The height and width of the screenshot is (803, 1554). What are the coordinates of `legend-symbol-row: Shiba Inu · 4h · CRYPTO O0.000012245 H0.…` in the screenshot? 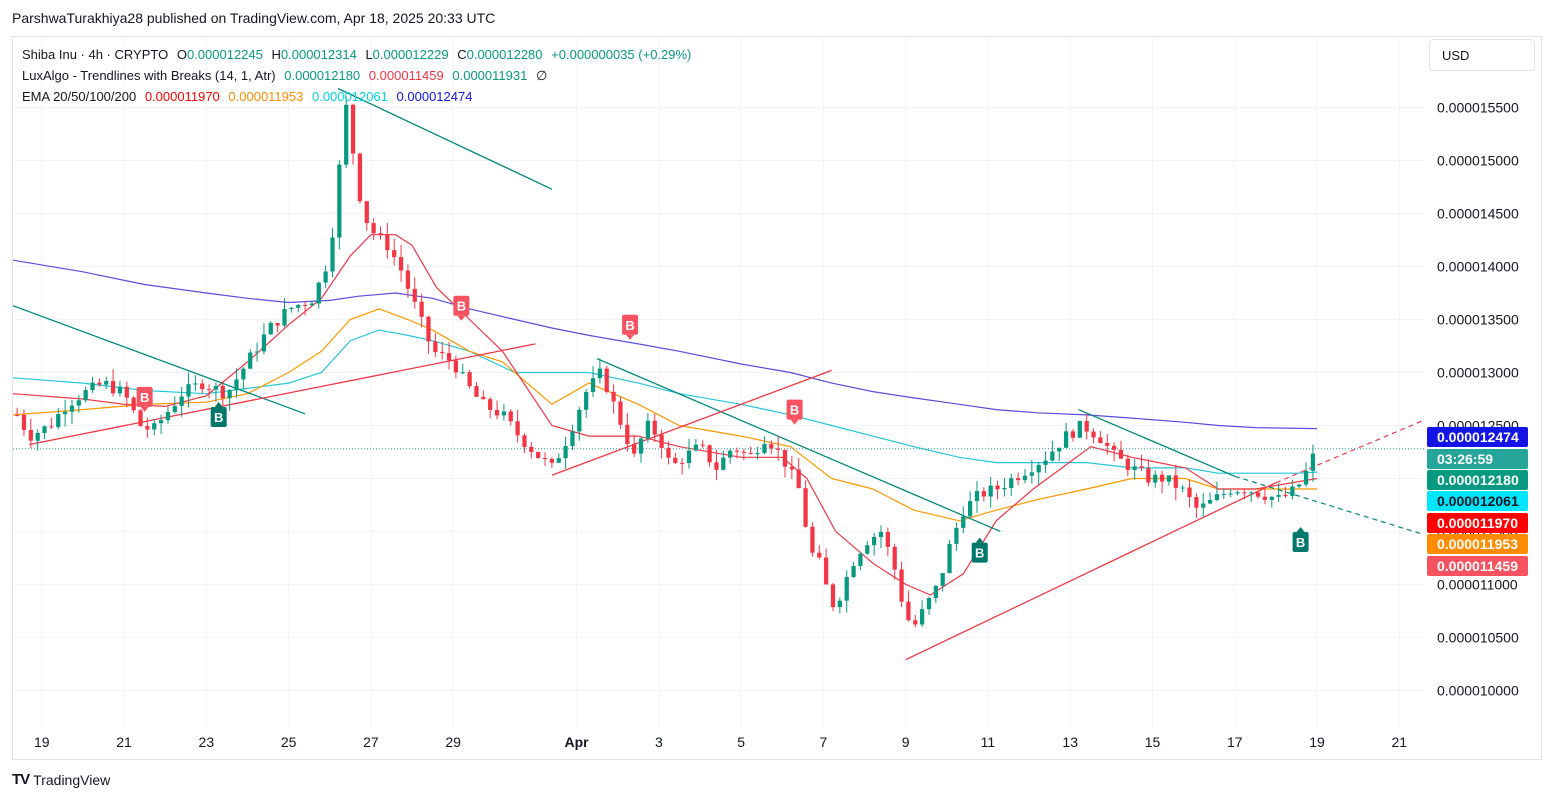 It's located at (359, 54).